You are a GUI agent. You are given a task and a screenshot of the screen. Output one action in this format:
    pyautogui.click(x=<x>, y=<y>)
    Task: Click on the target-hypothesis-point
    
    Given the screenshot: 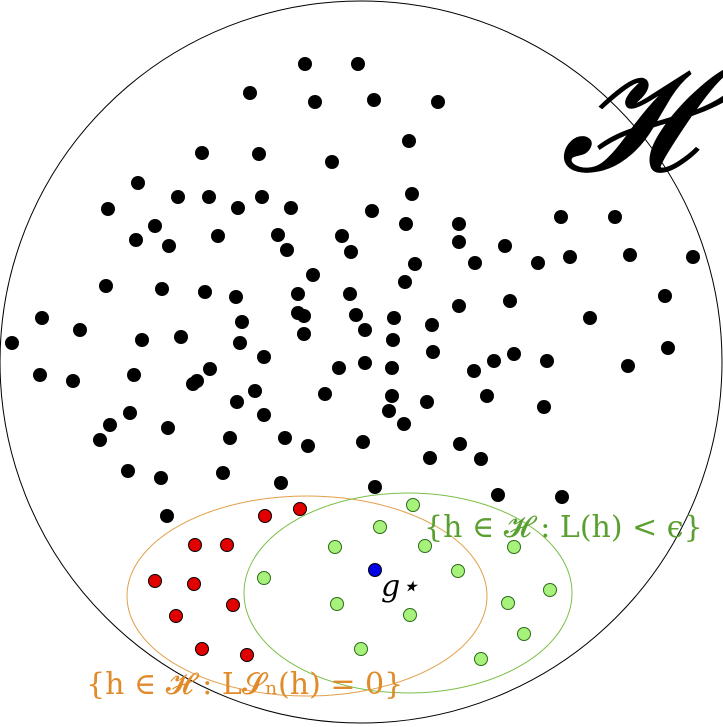 What is the action you would take?
    pyautogui.click(x=375, y=570)
    